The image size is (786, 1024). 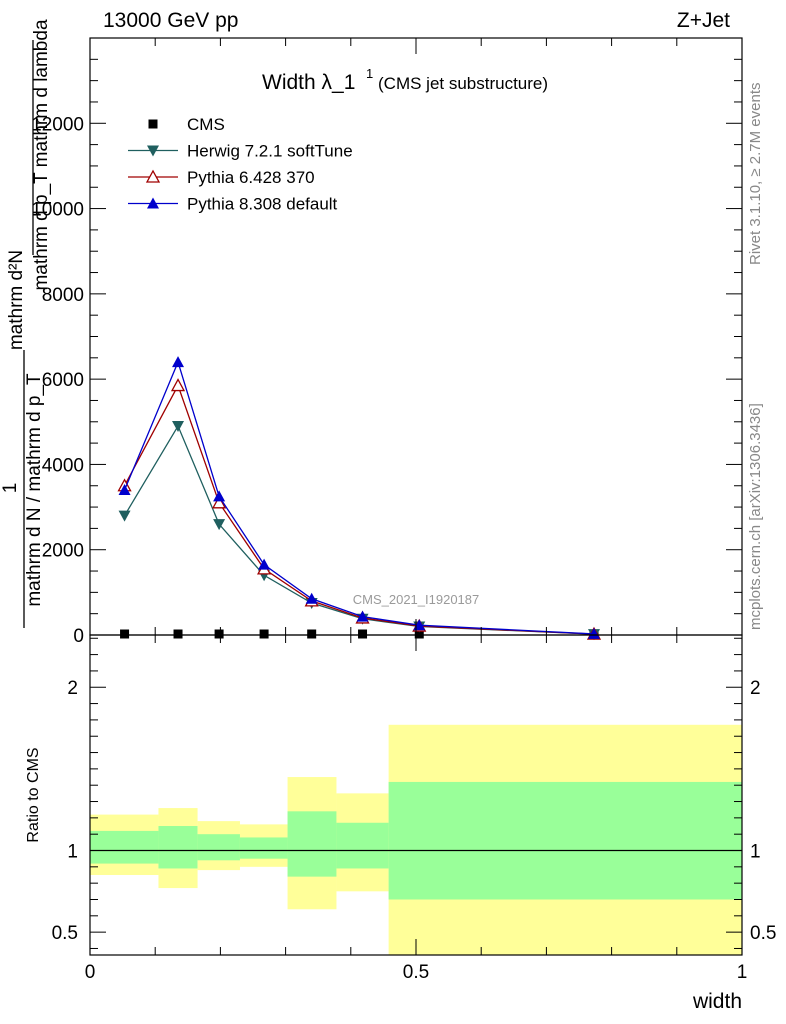 What do you see at coordinates (63, 380) in the screenshot?
I see `y-tick-label: 6000` at bounding box center [63, 380].